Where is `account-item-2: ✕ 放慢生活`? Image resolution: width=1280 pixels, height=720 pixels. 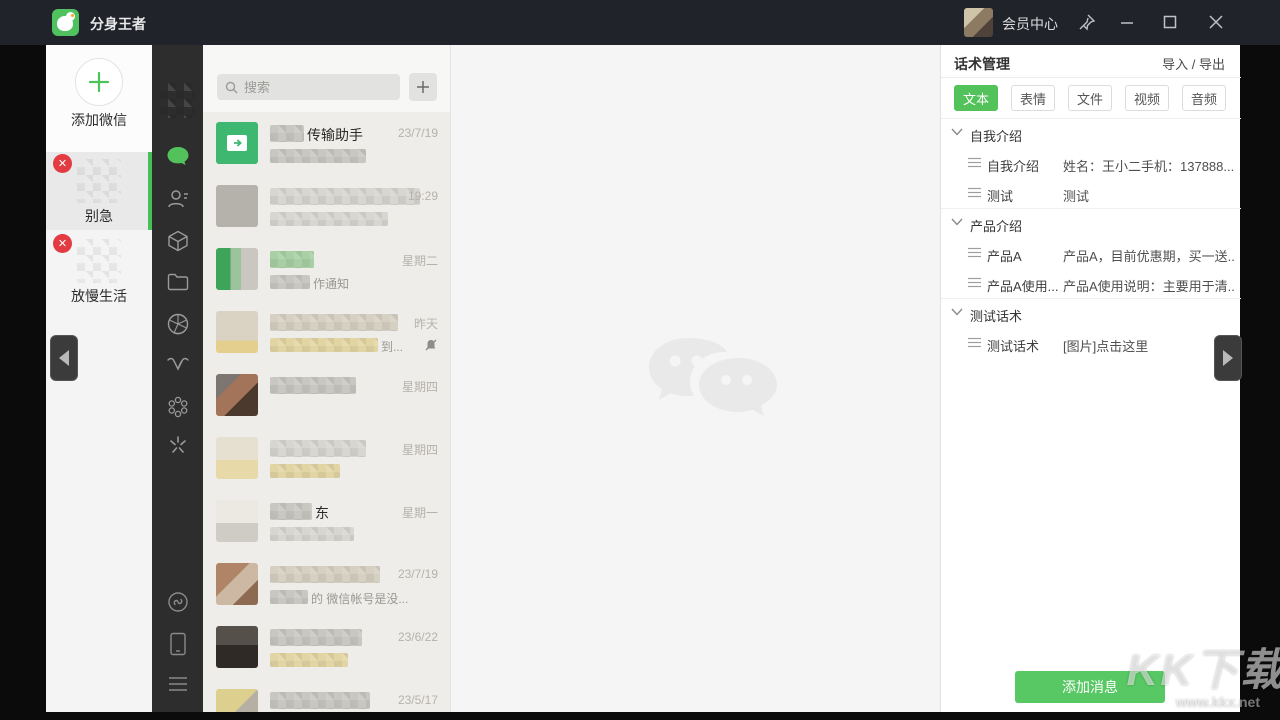 account-item-2: ✕ 放慢生活 is located at coordinates (99, 271).